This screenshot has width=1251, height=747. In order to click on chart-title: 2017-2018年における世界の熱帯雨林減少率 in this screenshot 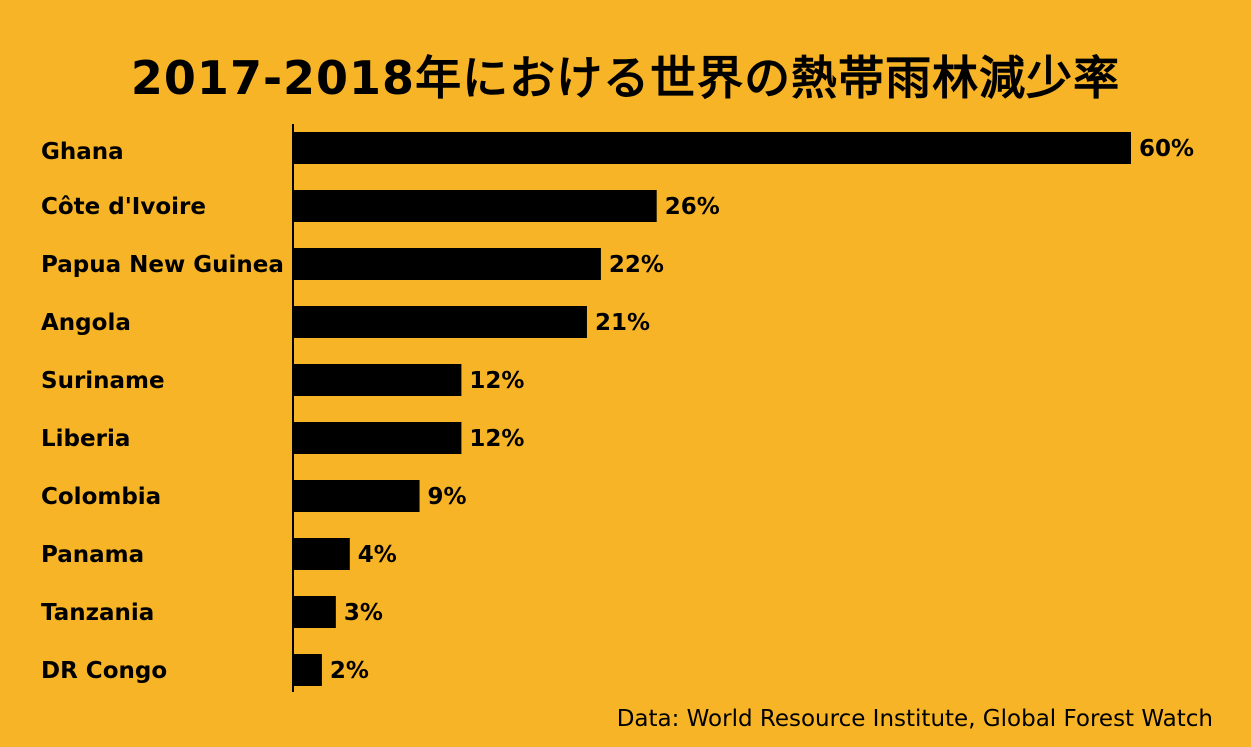, I will do `click(625, 78)`.